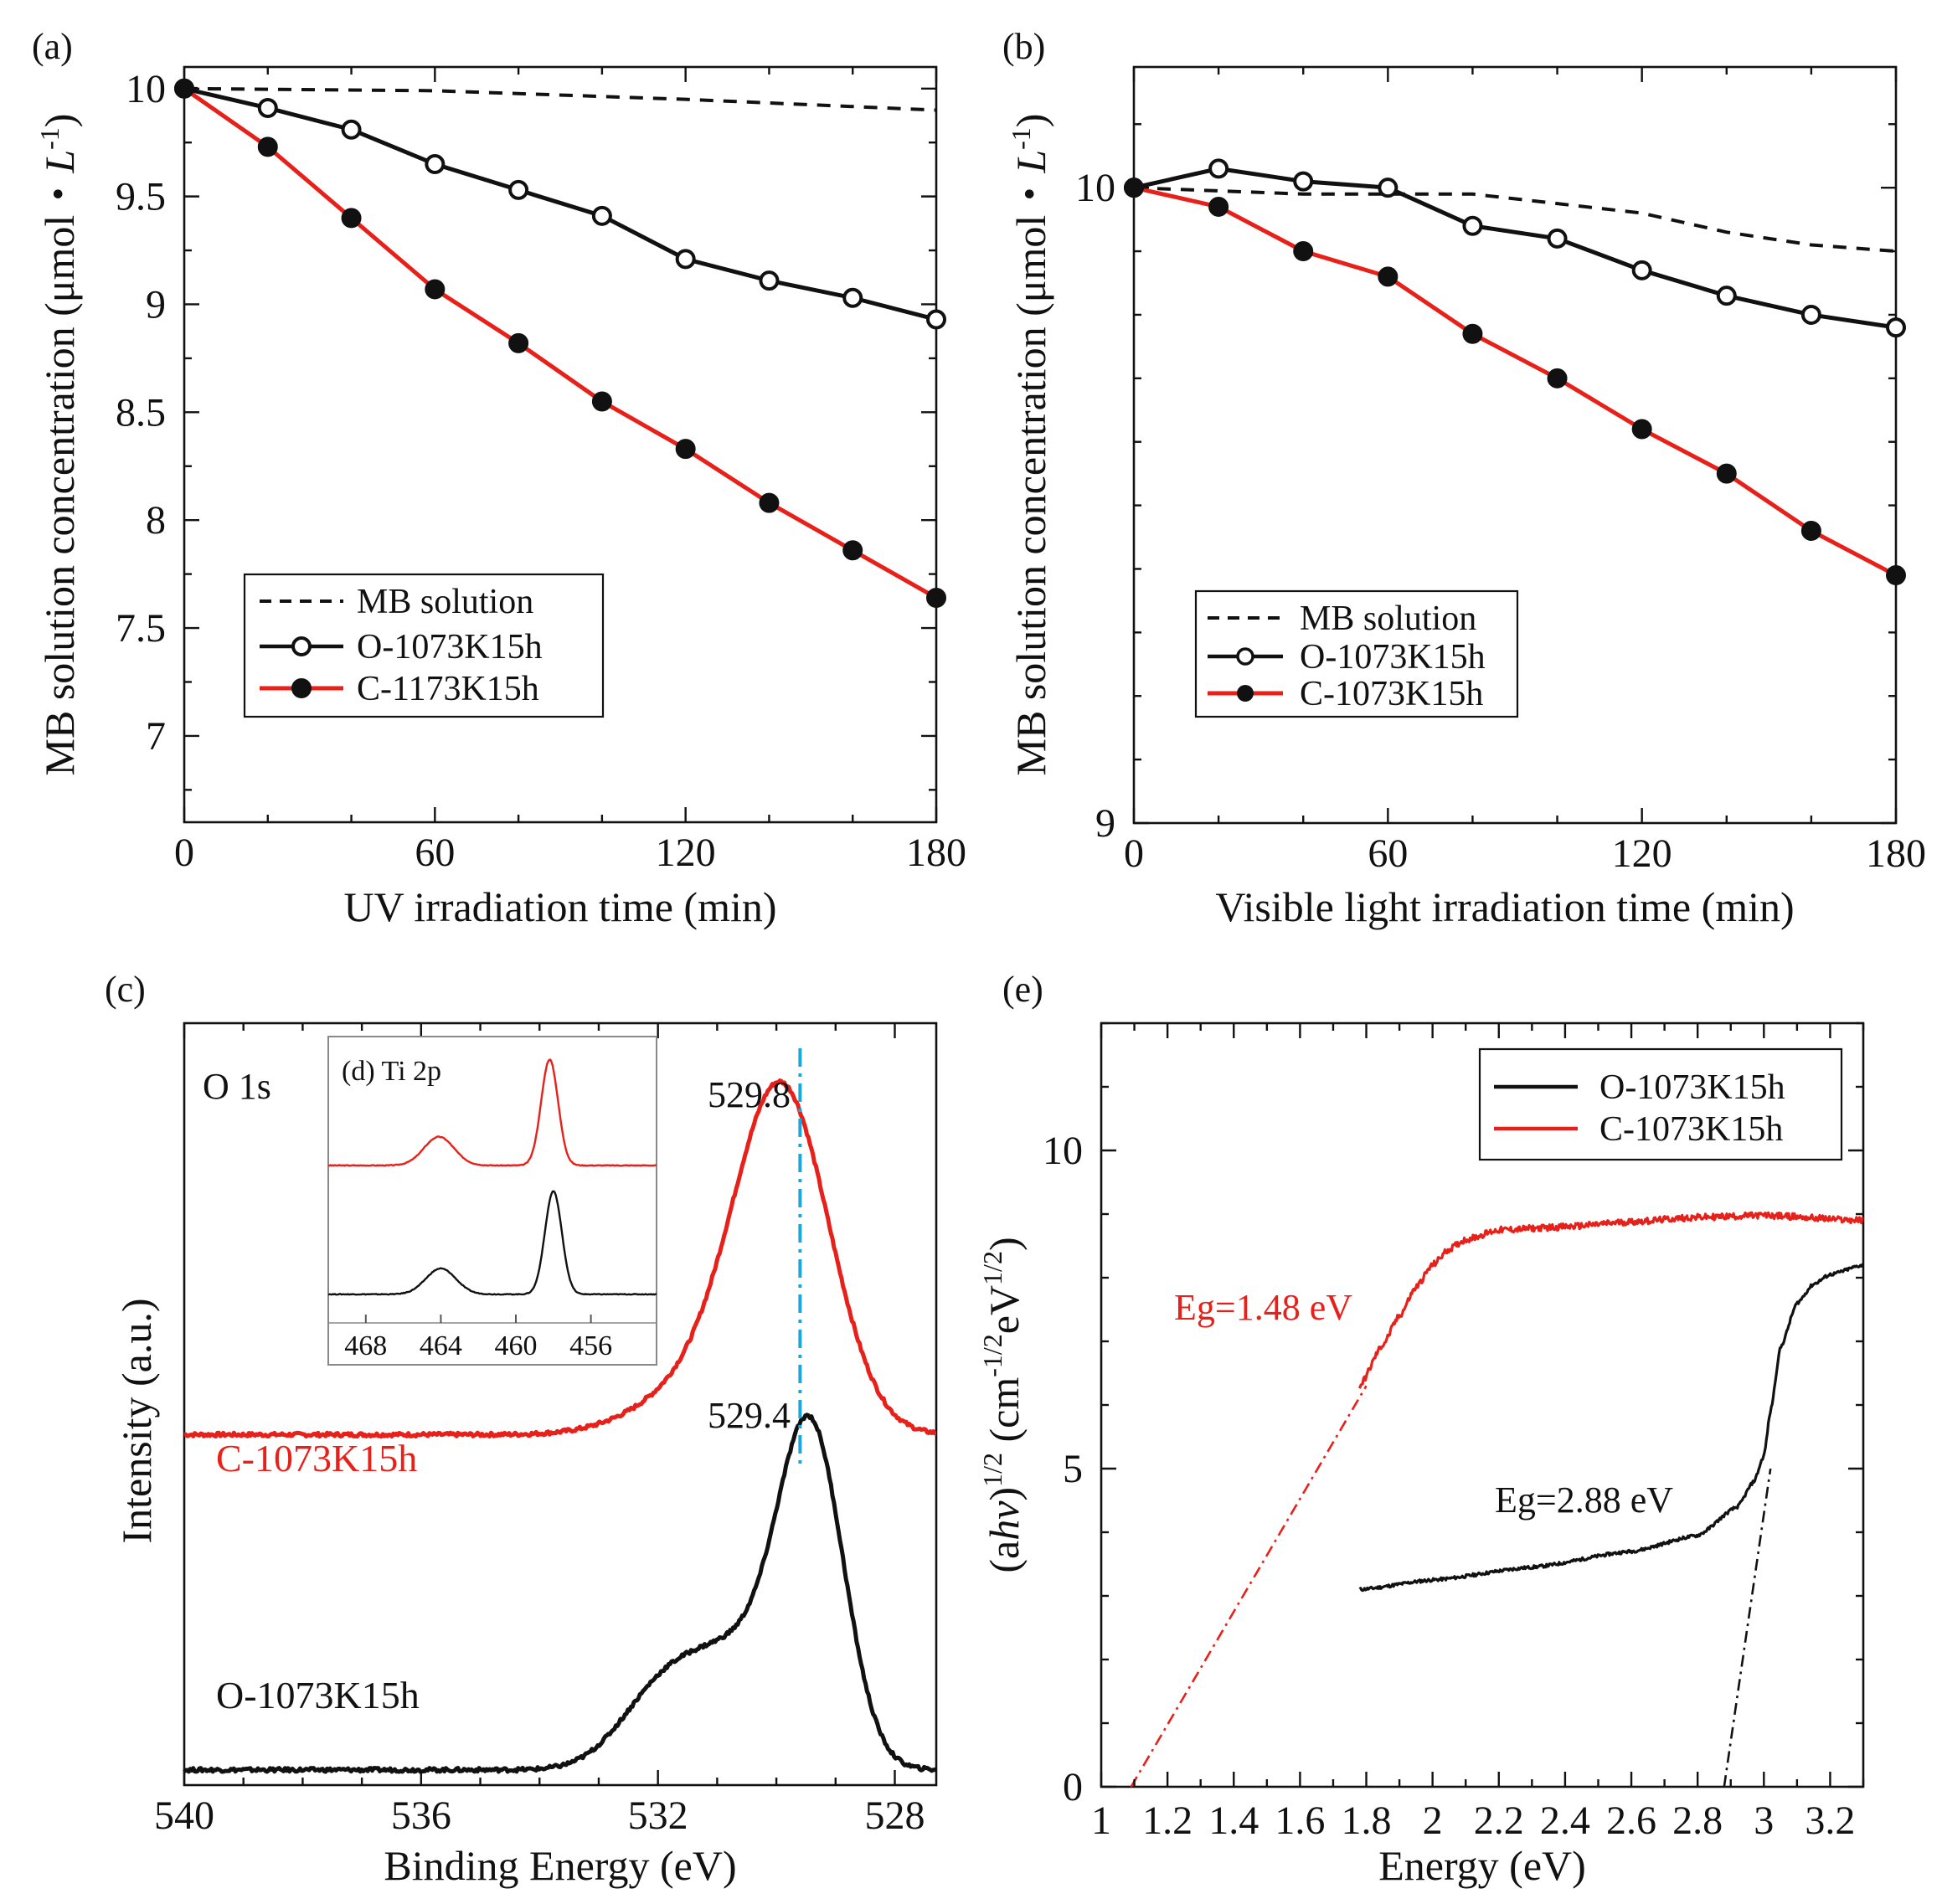 This screenshot has width=1942, height=1904. I want to click on panel-b-xlabel: Visible light irradiation time (min), so click(1504, 907).